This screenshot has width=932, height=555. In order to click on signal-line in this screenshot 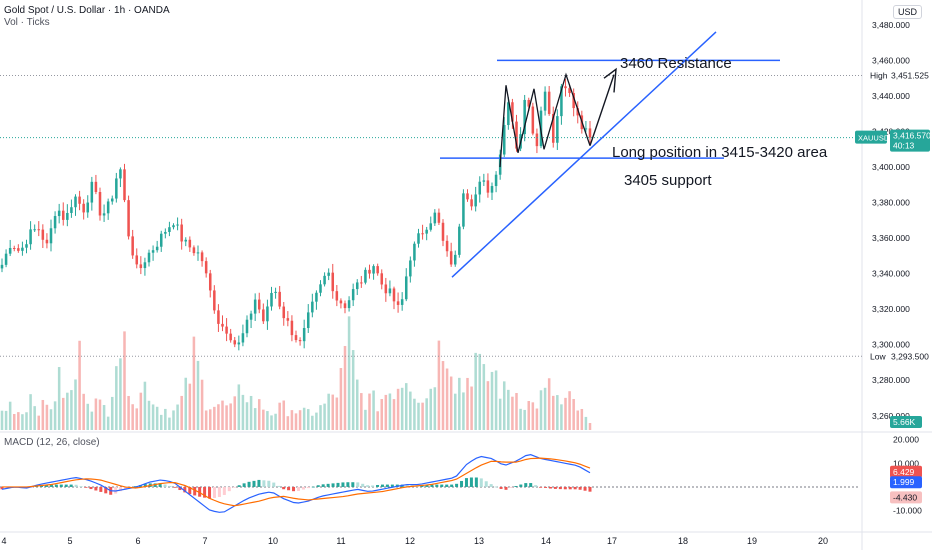, I will do `click(296, 482)`.